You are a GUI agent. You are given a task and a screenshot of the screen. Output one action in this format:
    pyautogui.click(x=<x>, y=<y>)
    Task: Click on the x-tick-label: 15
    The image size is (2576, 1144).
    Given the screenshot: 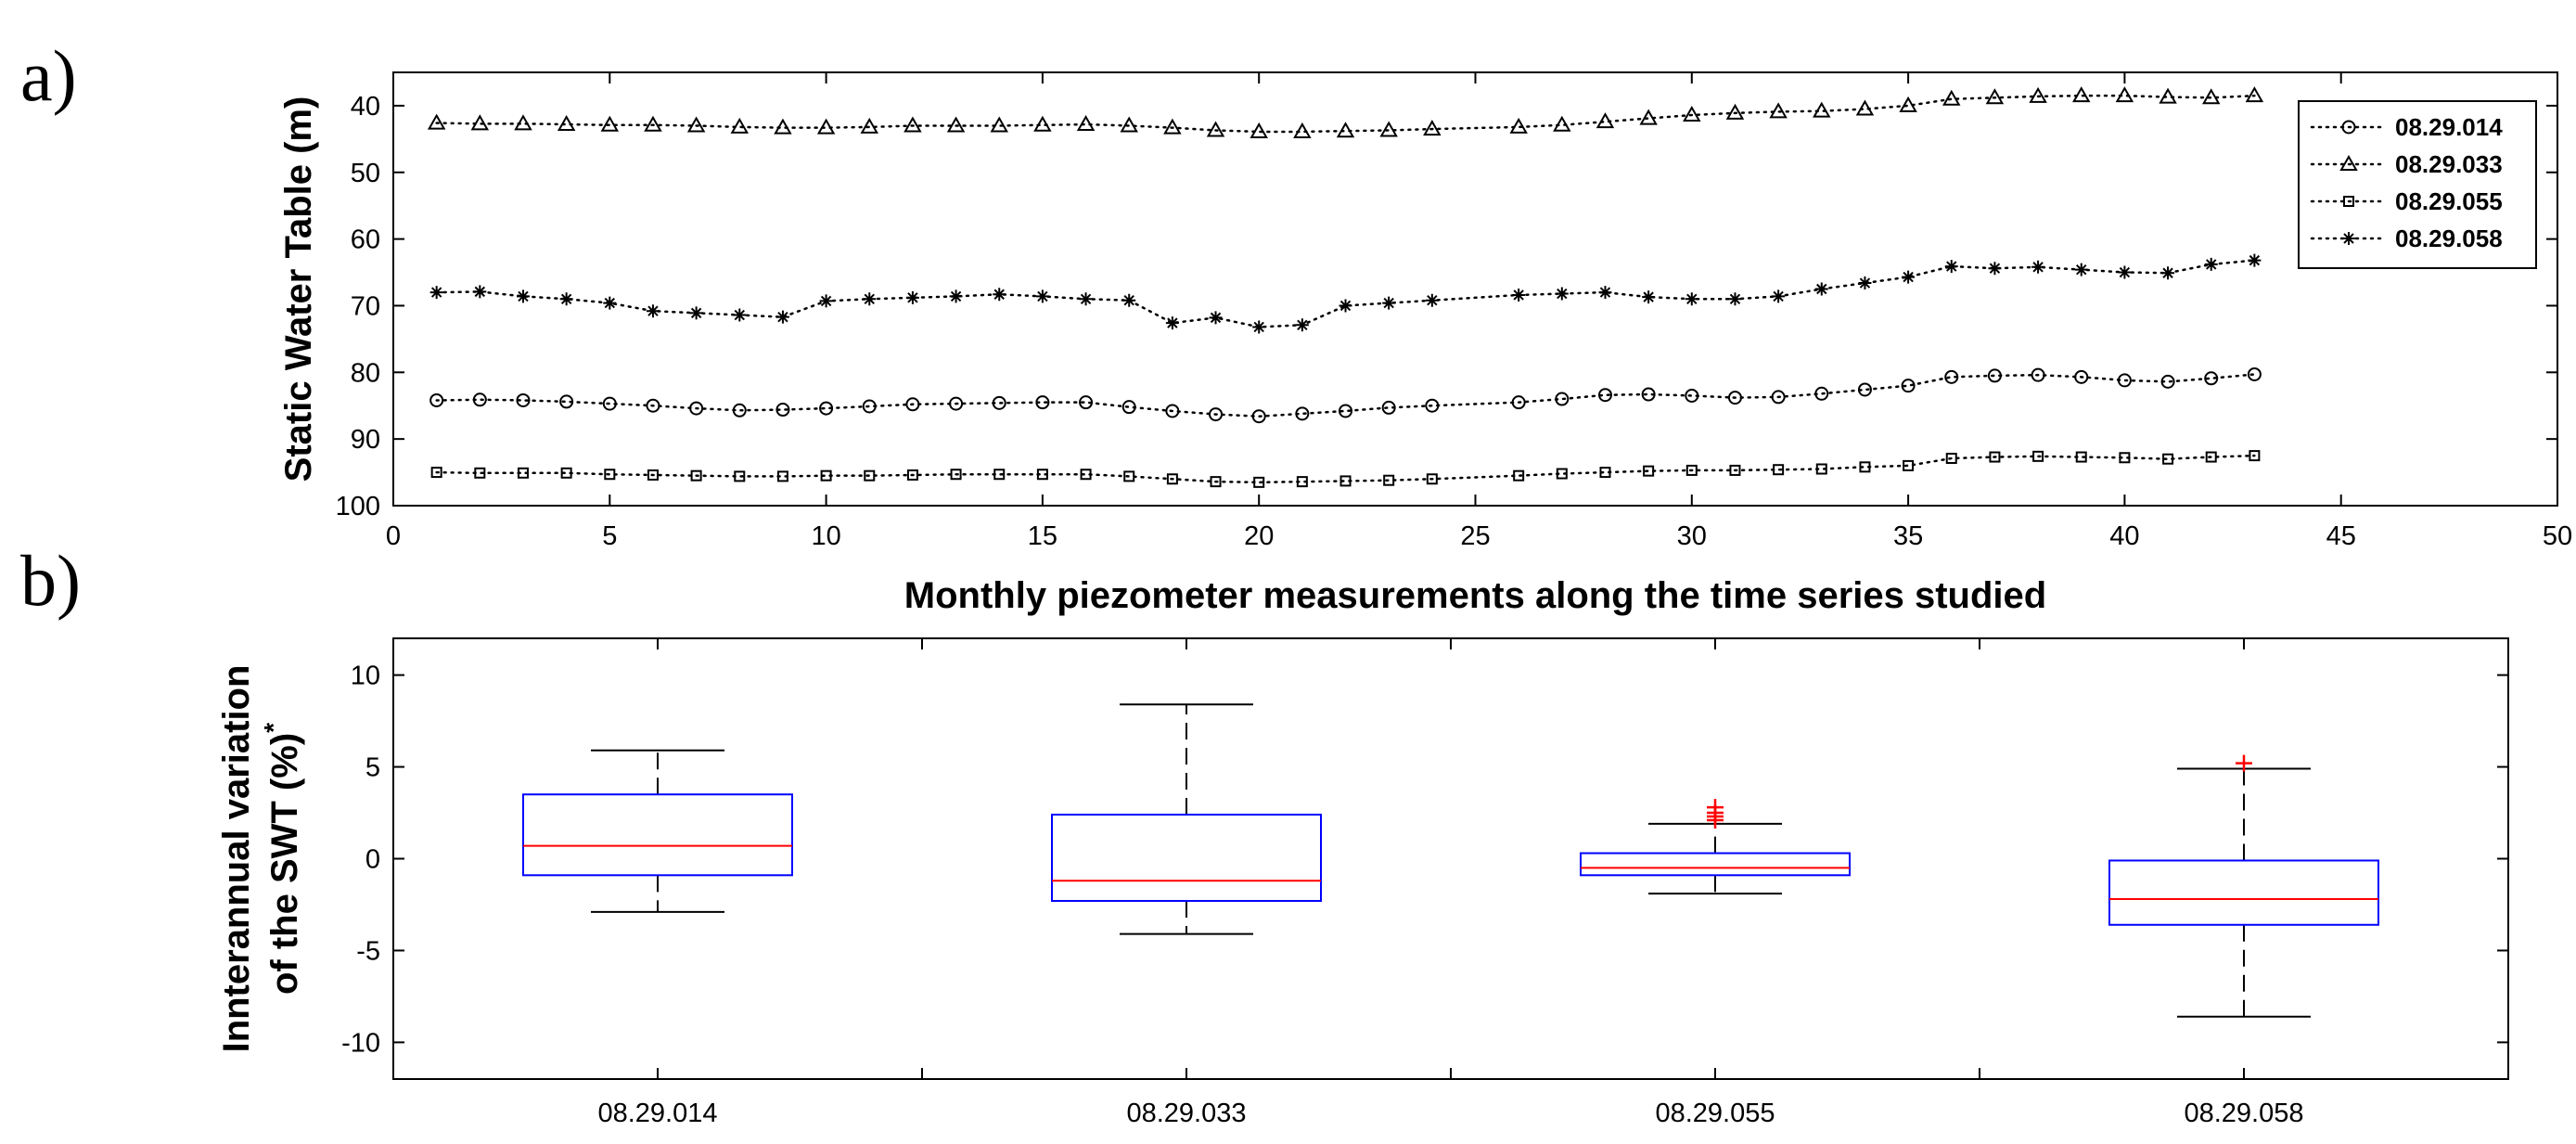 What is the action you would take?
    pyautogui.click(x=1042, y=536)
    